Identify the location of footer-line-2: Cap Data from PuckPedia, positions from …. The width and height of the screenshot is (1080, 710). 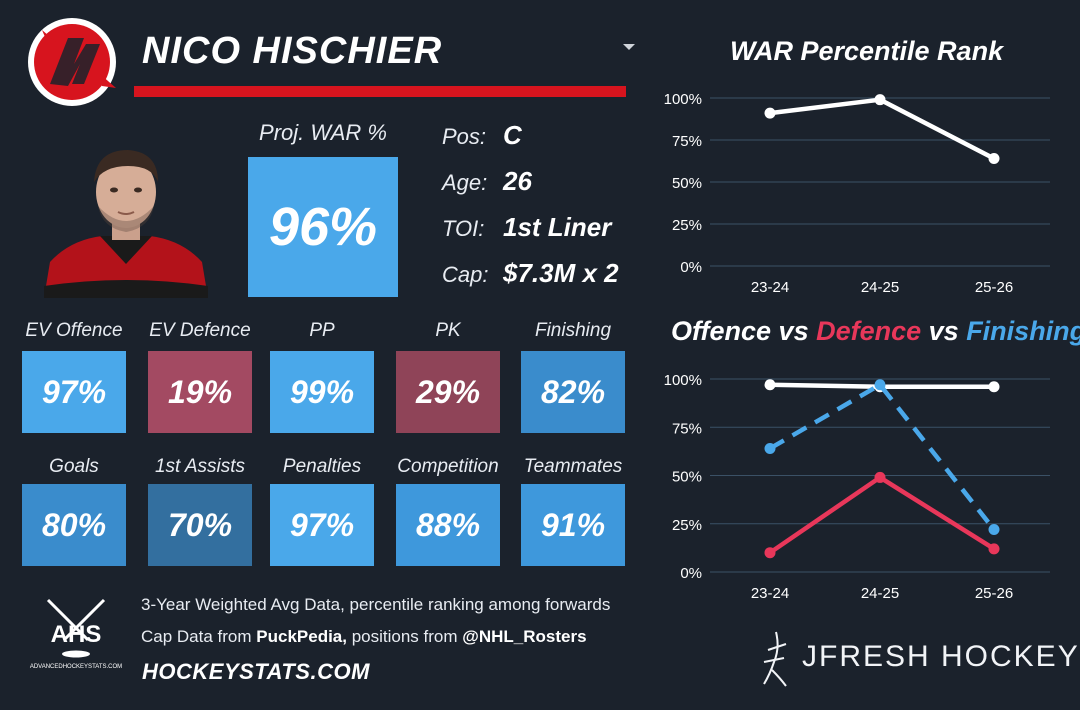
(364, 637).